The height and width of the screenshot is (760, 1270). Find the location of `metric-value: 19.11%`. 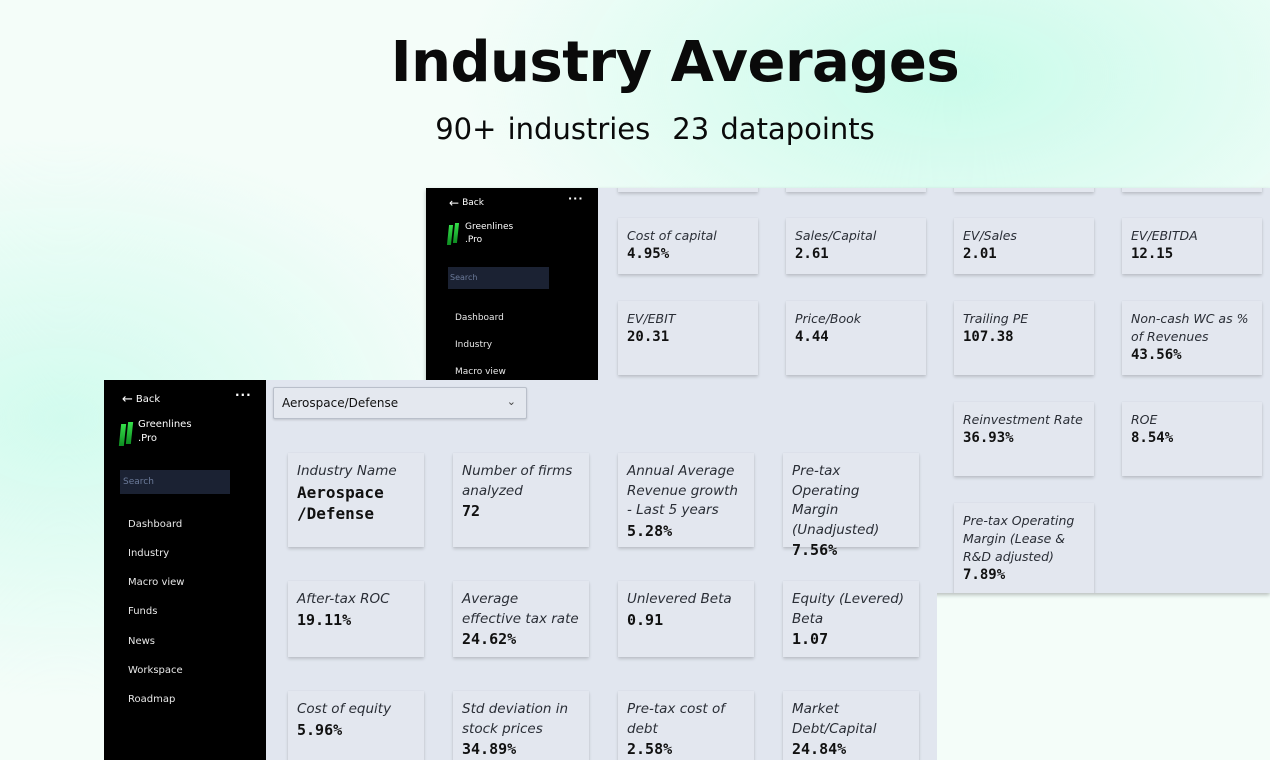

metric-value: 19.11% is located at coordinates (324, 619).